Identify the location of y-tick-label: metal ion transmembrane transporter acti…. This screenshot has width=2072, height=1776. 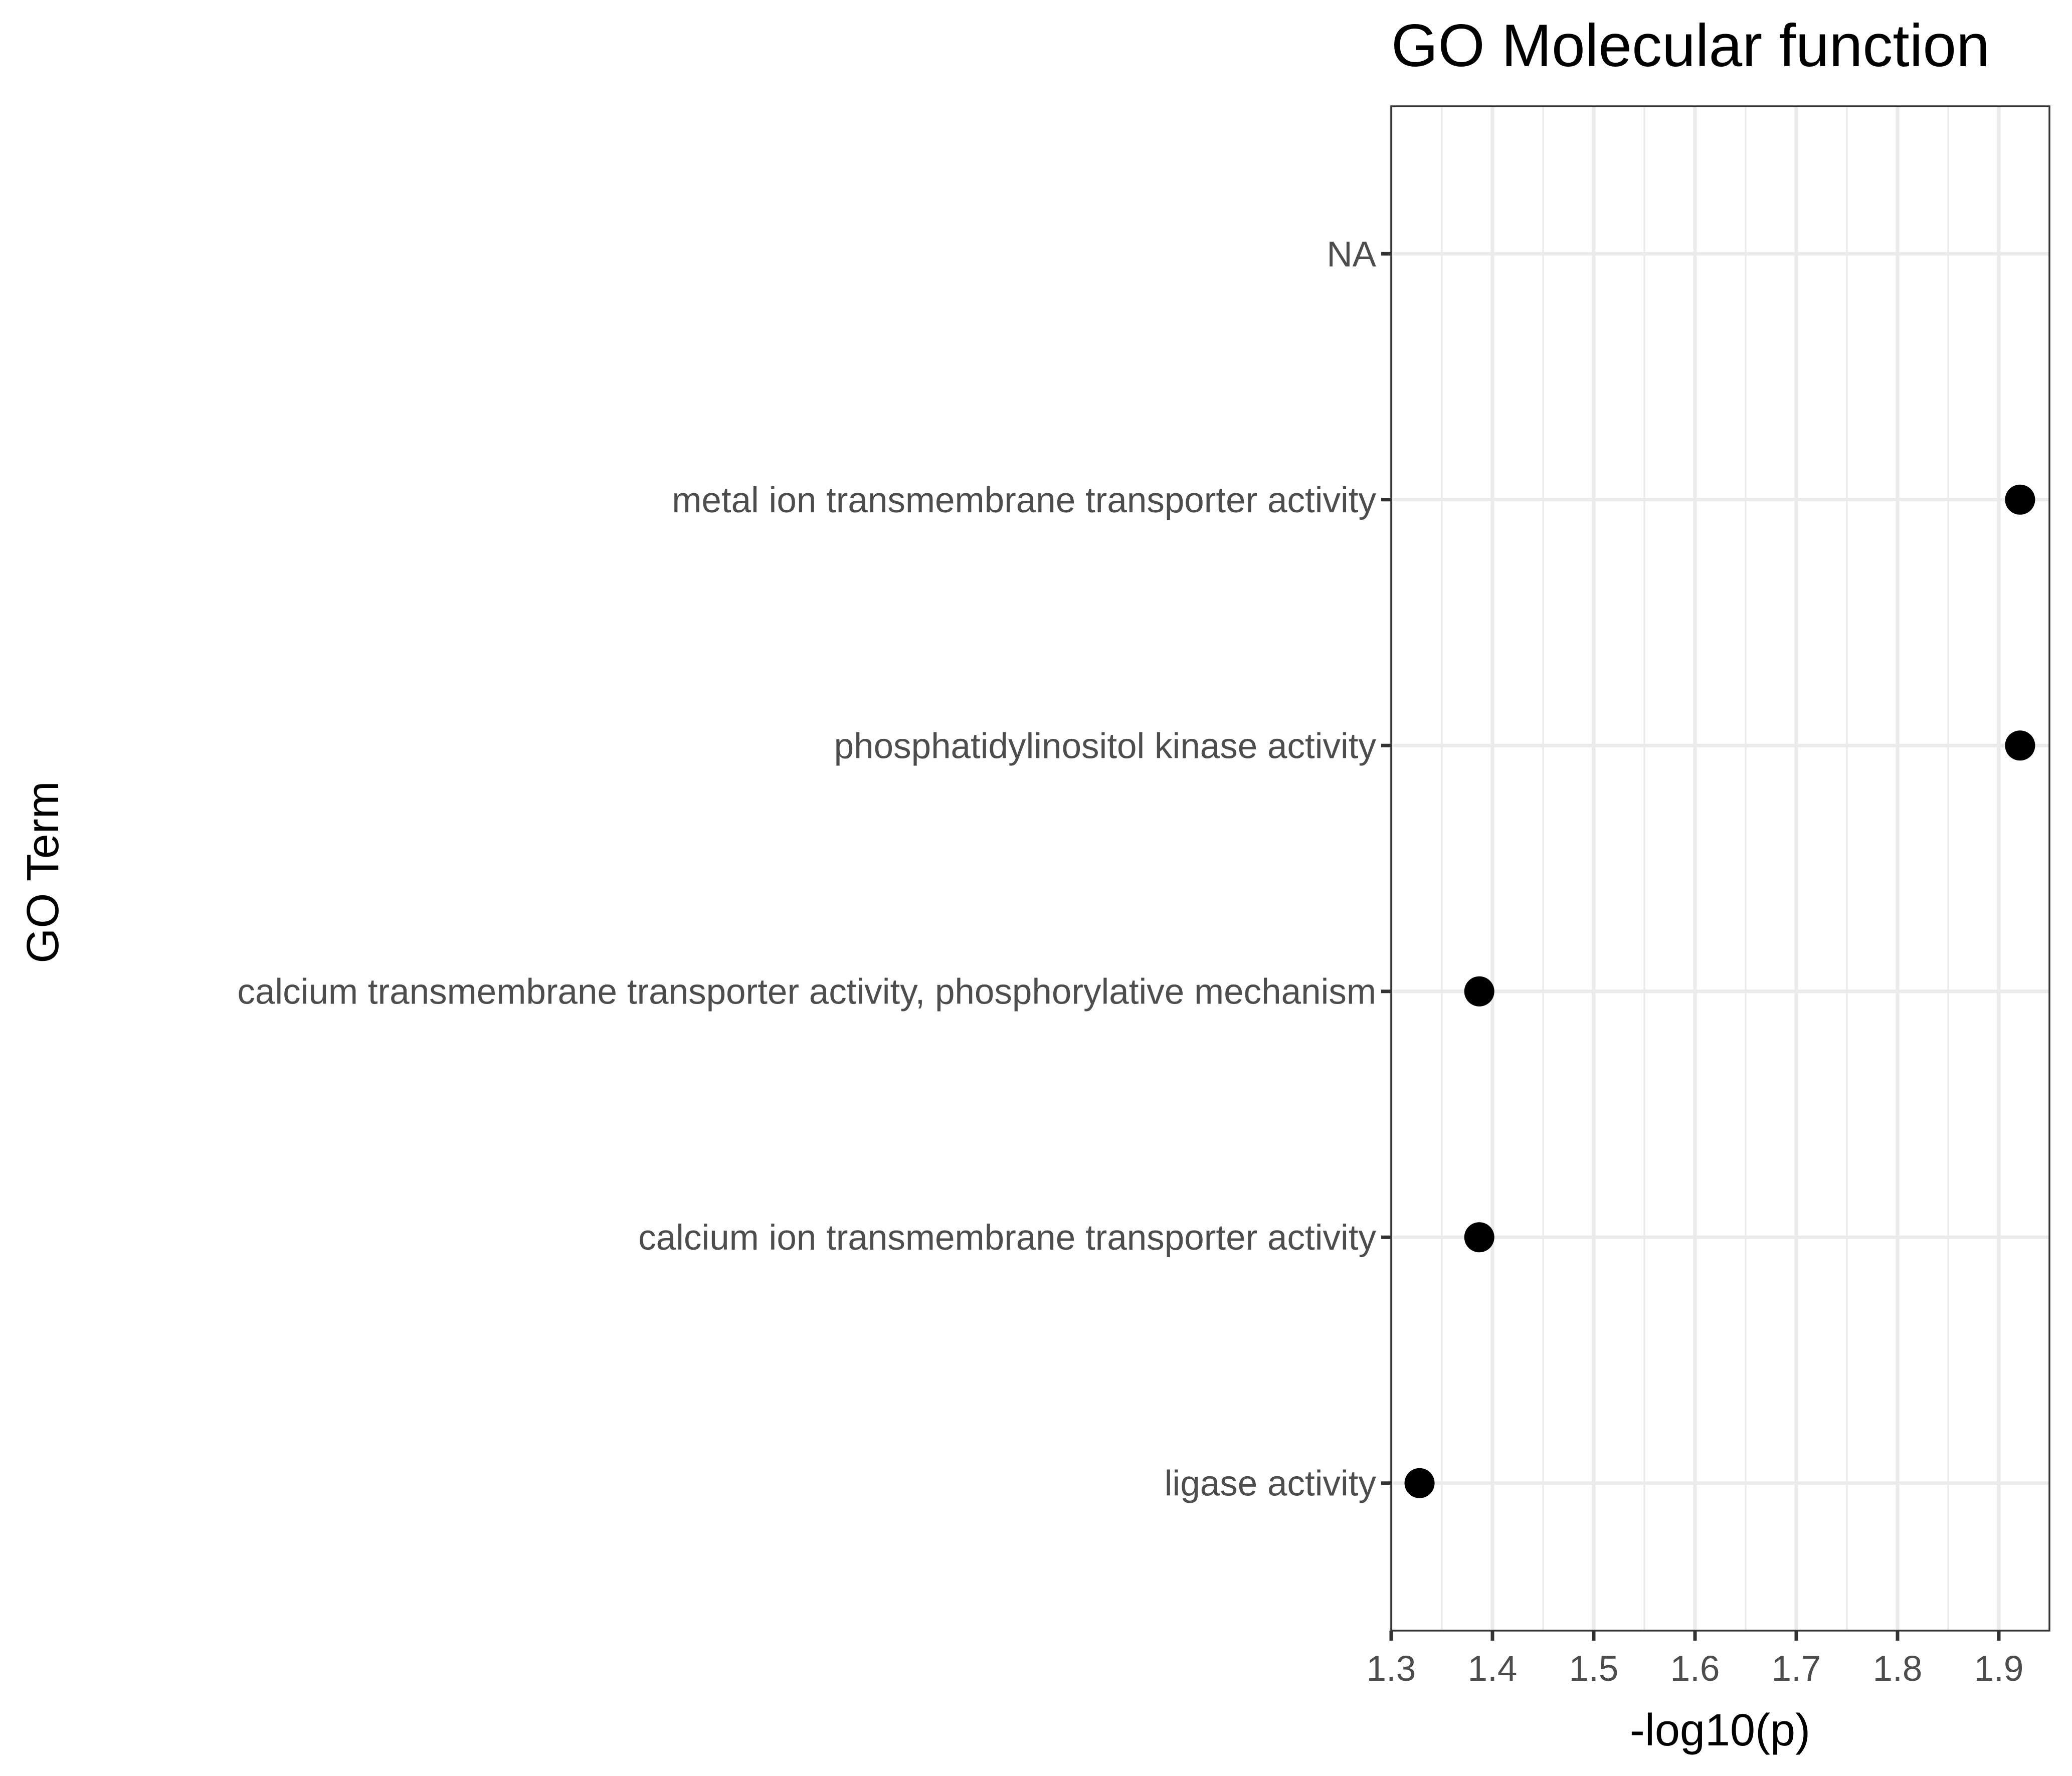
(1024, 500).